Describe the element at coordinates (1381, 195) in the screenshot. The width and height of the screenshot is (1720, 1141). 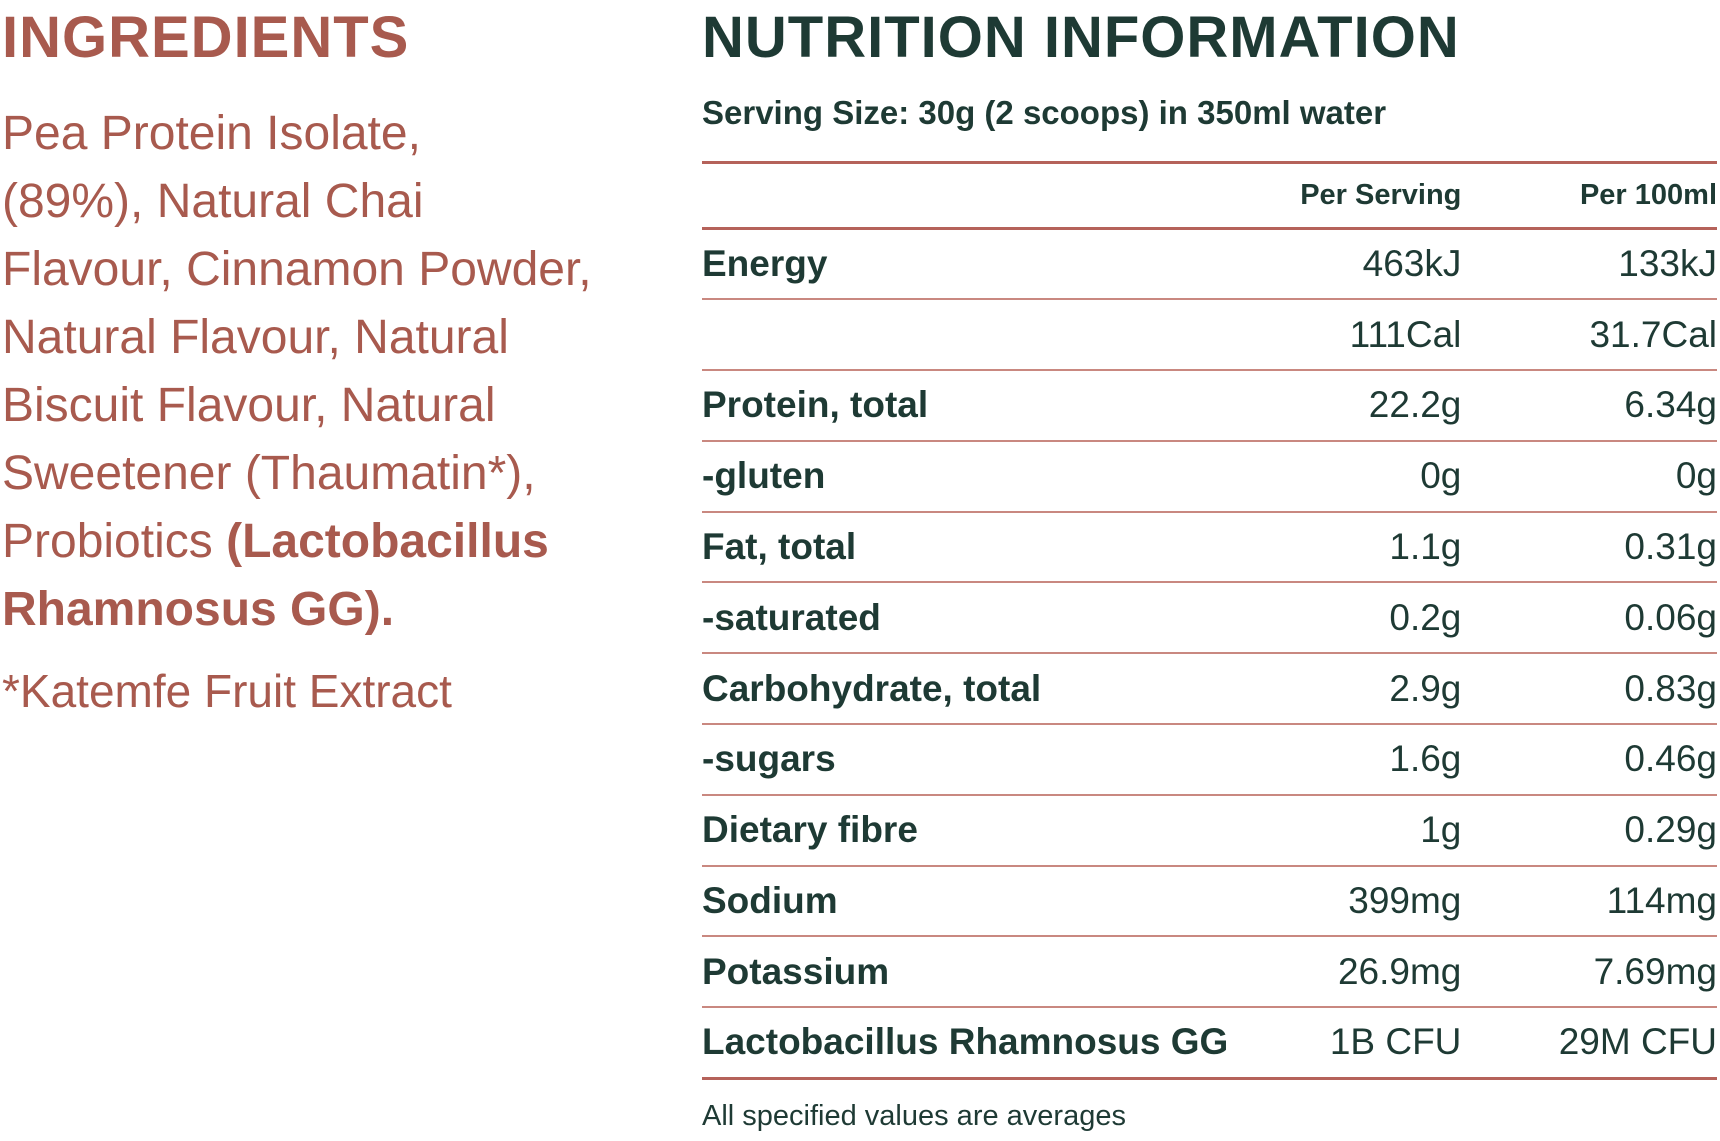
I see `column-header: Per Serving` at that location.